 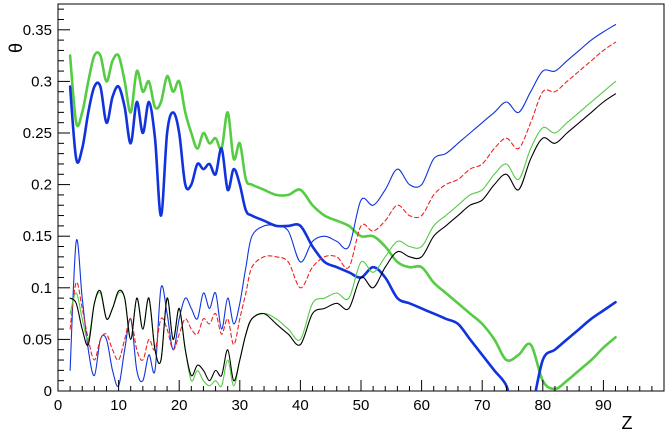 I want to click on y-tick-label: 0.25, so click(x=37, y=133).